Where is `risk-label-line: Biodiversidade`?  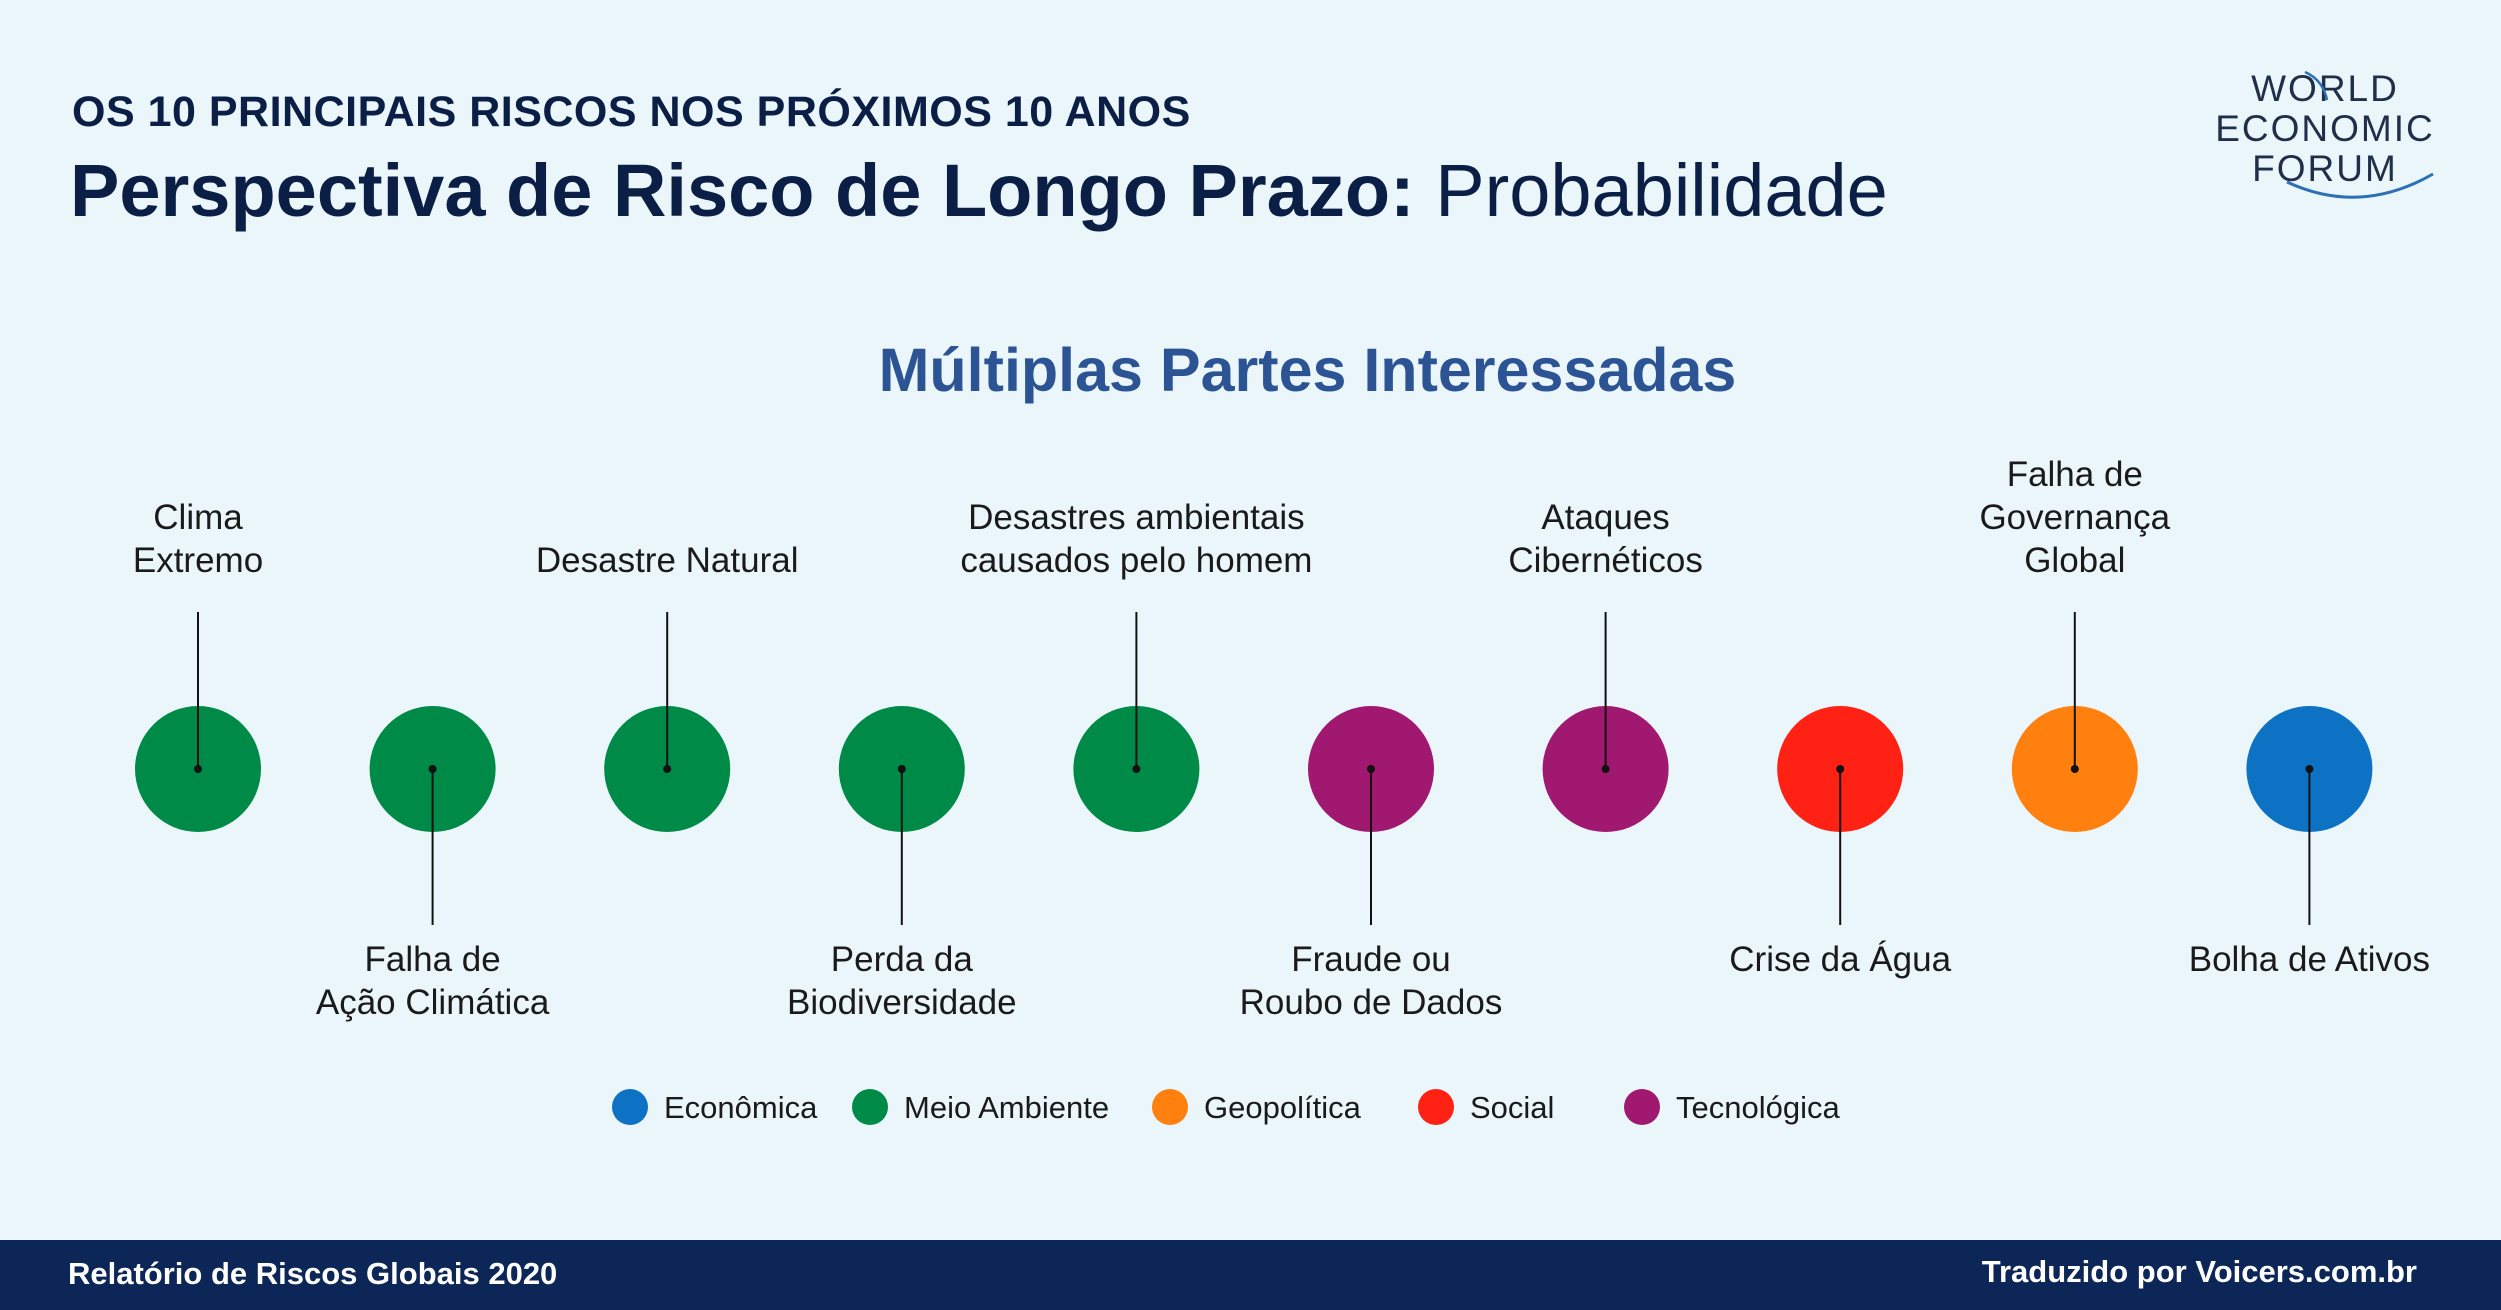
risk-label-line: Biodiversidade is located at coordinates (902, 1002).